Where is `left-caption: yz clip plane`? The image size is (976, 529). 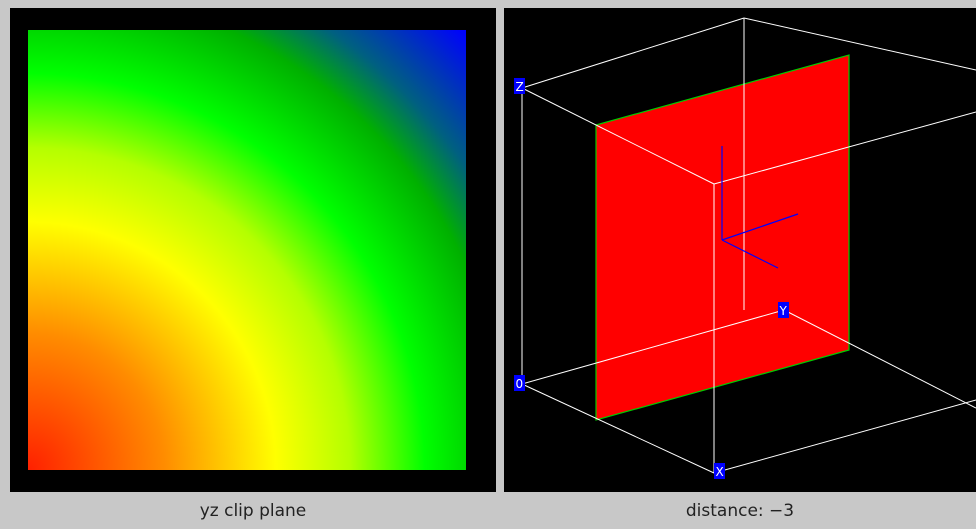 left-caption: yz clip plane is located at coordinates (253, 511).